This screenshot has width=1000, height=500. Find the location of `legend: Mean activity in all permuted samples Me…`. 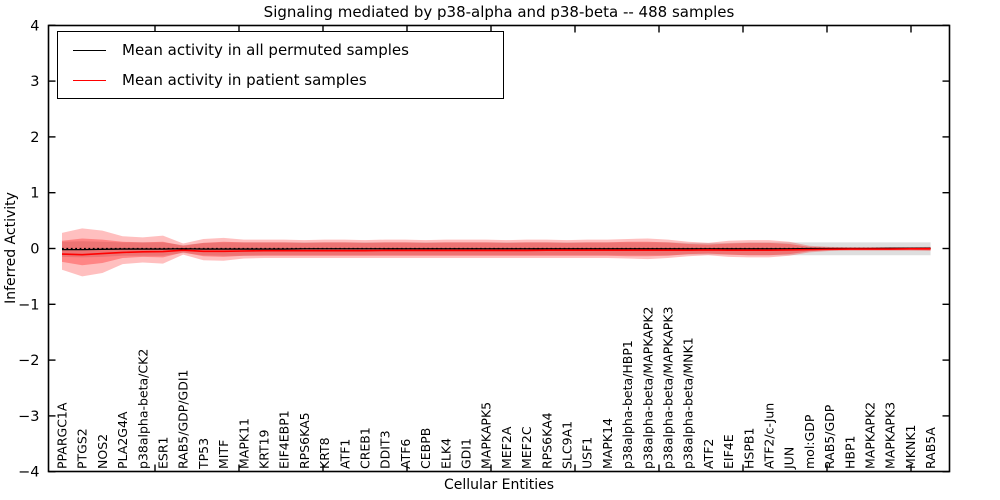

legend: Mean activity in all permuted samples Me… is located at coordinates (280, 65).